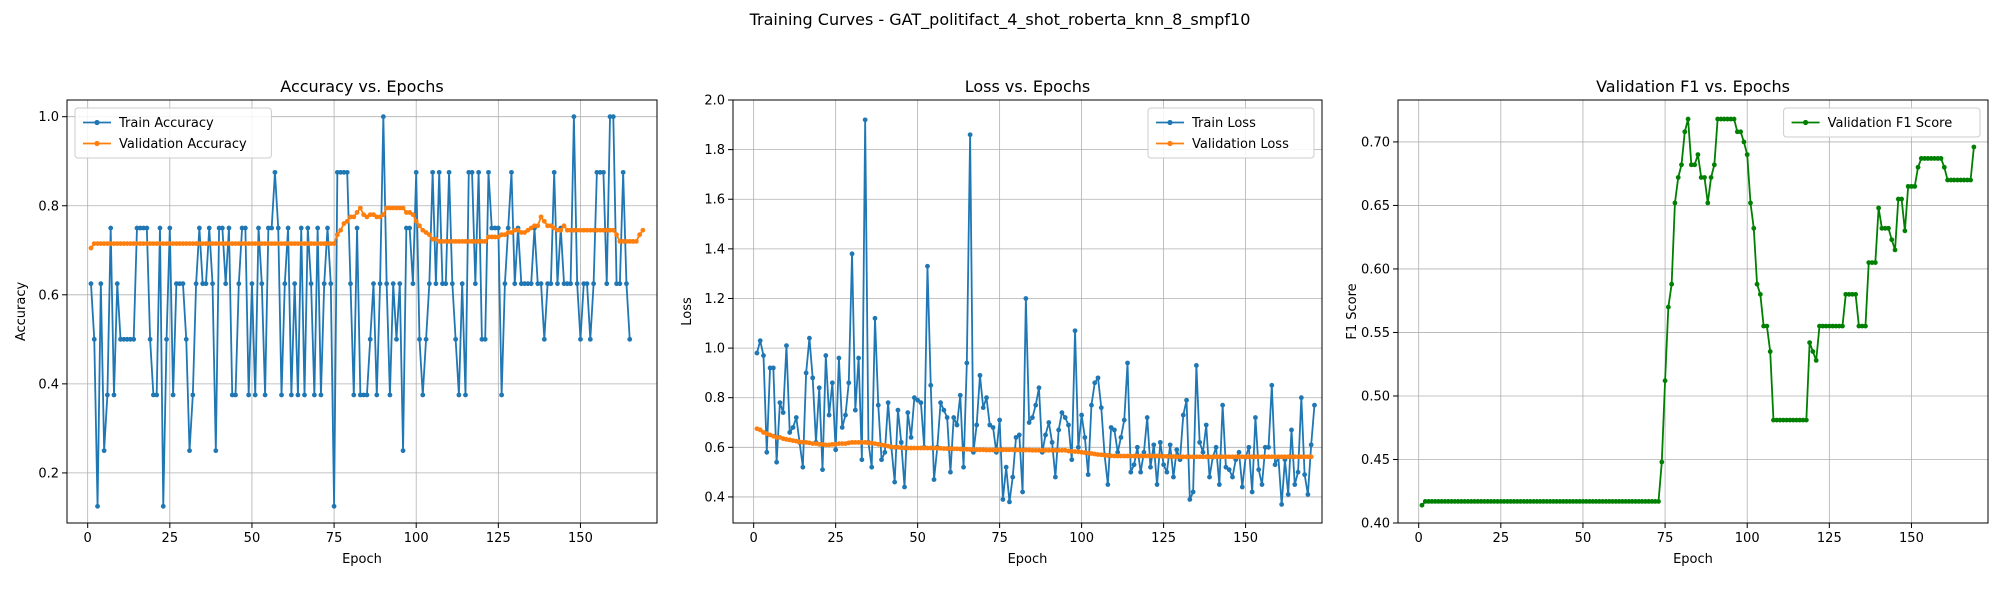 The height and width of the screenshot is (600, 2000). Describe the element at coordinates (1028, 559) in the screenshot. I see `loss-x-axis-label: Epoch` at that location.